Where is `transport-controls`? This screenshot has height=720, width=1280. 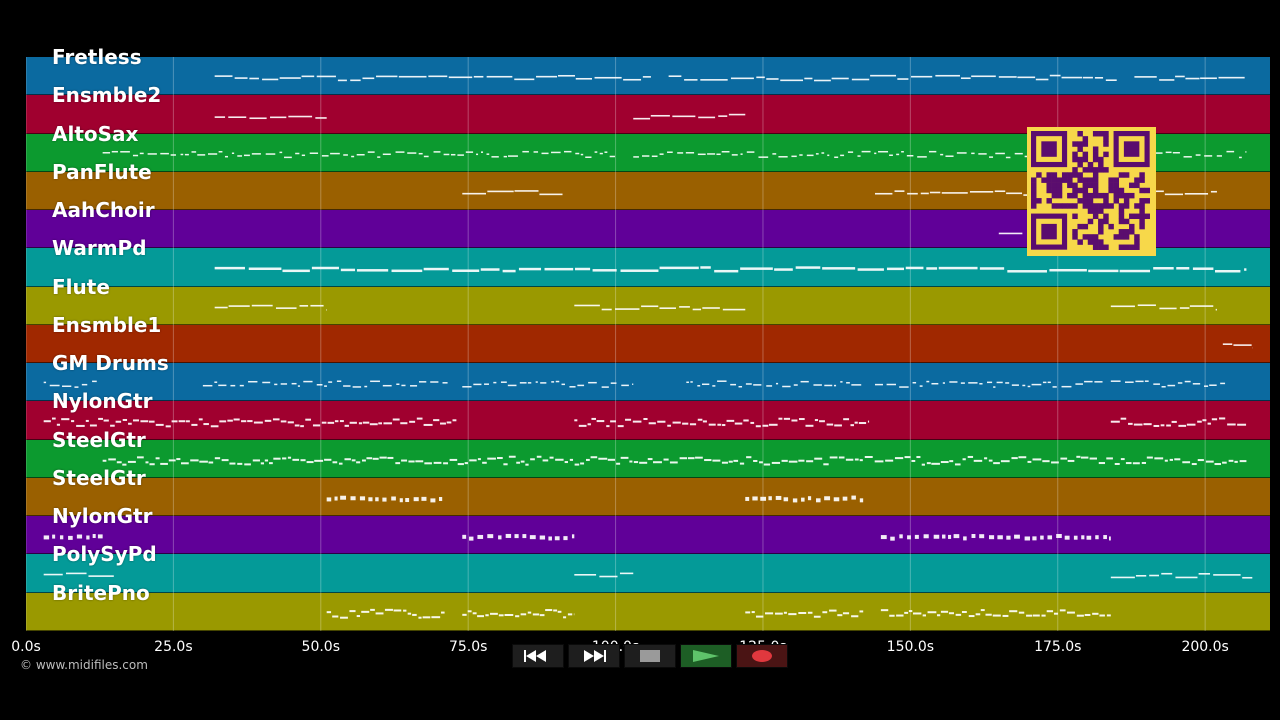
transport-controls is located at coordinates (650, 656).